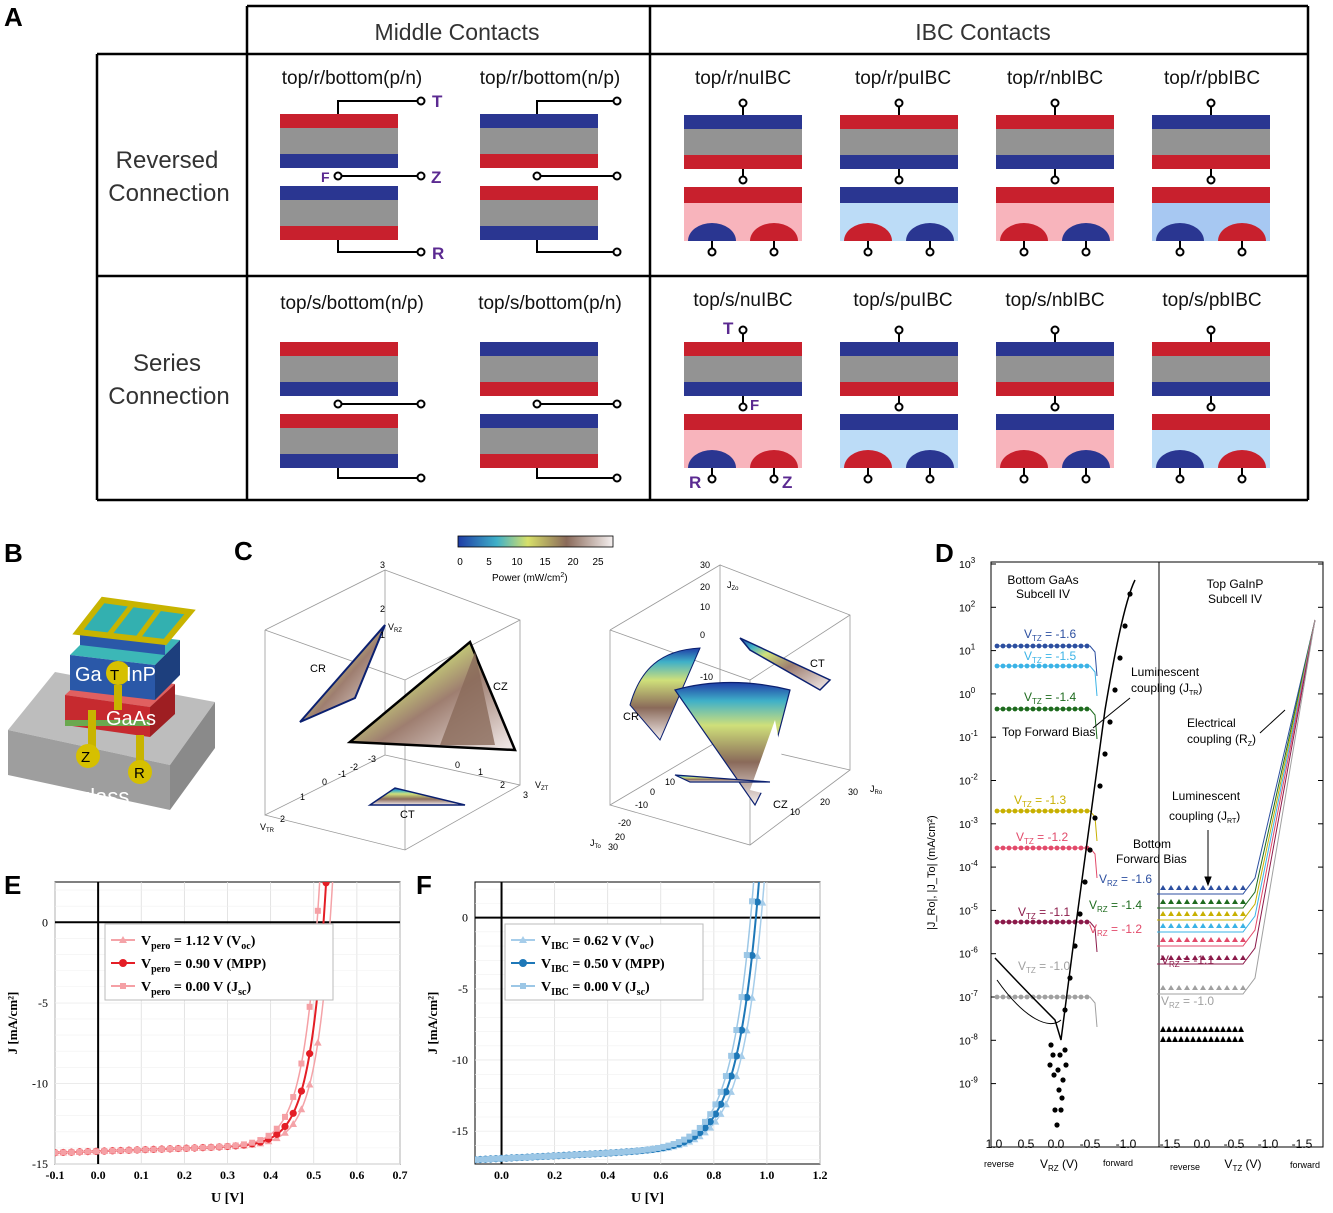  What do you see at coordinates (1185, 1167) in the screenshot?
I see `reverse-right: reverse` at bounding box center [1185, 1167].